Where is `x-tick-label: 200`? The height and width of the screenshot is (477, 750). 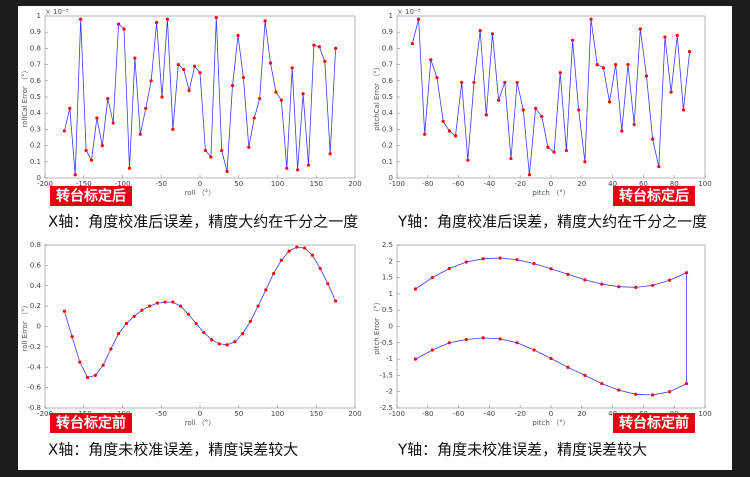
x-tick-label: 200 is located at coordinates (354, 414).